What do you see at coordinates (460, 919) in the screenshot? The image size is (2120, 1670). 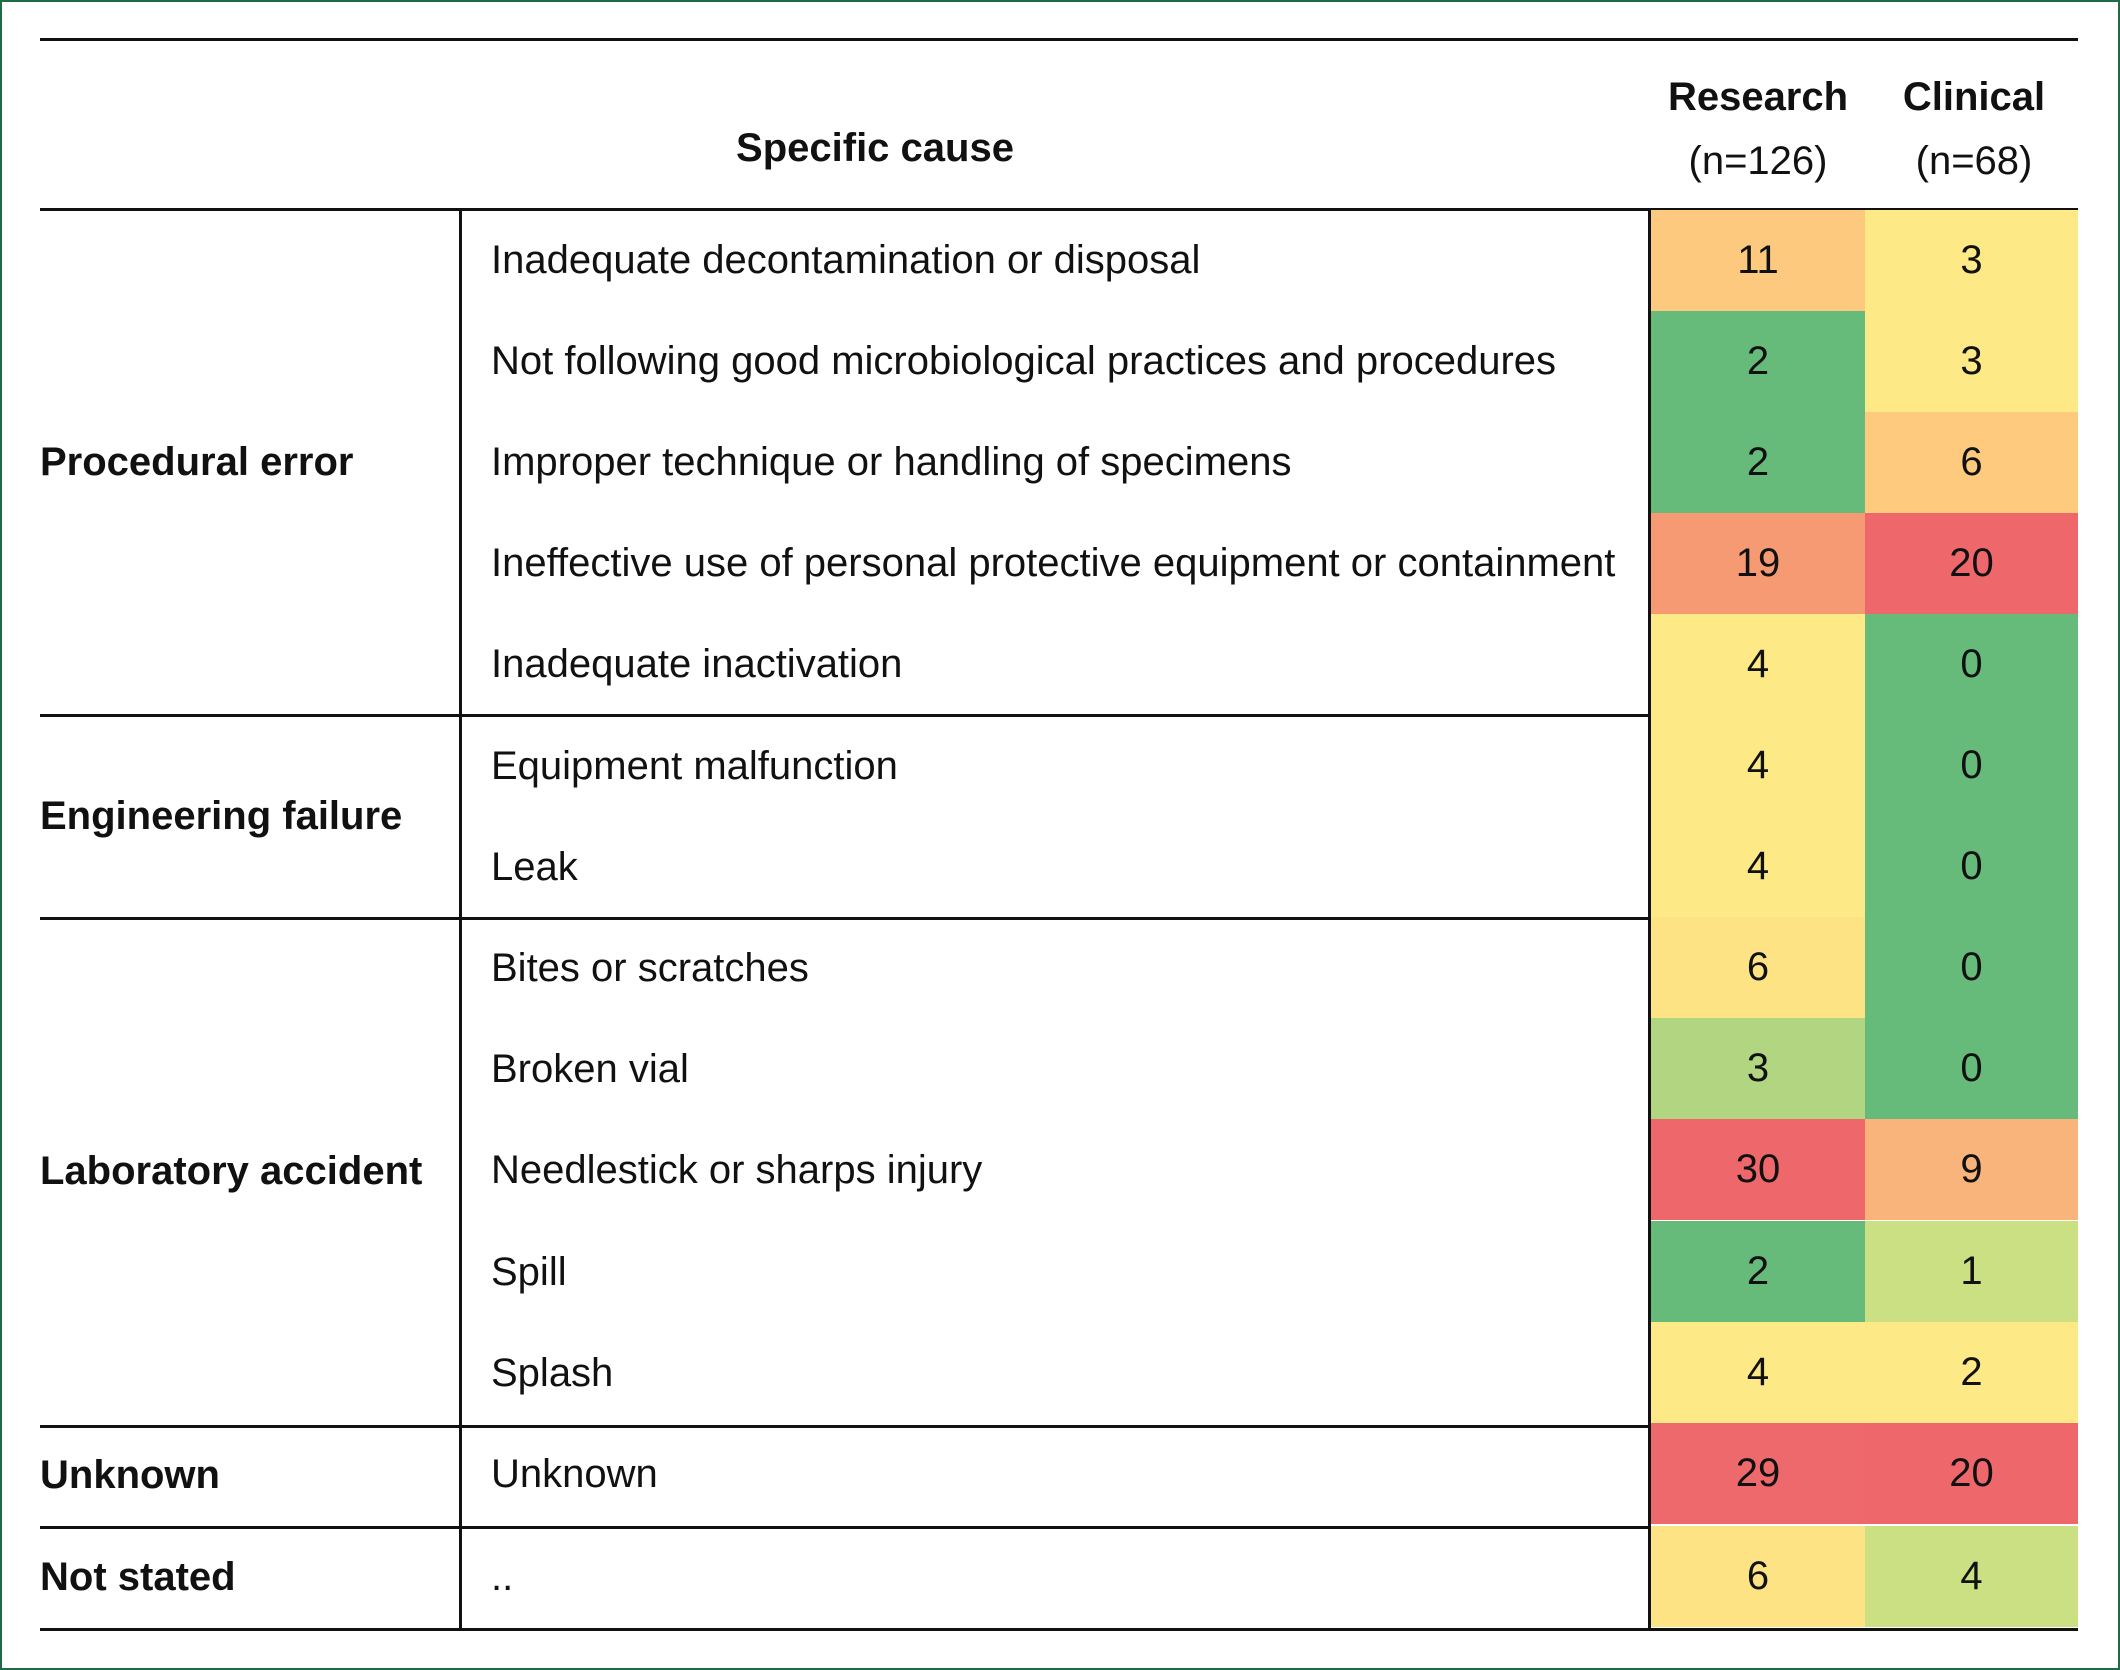 I see `column-divider-left` at bounding box center [460, 919].